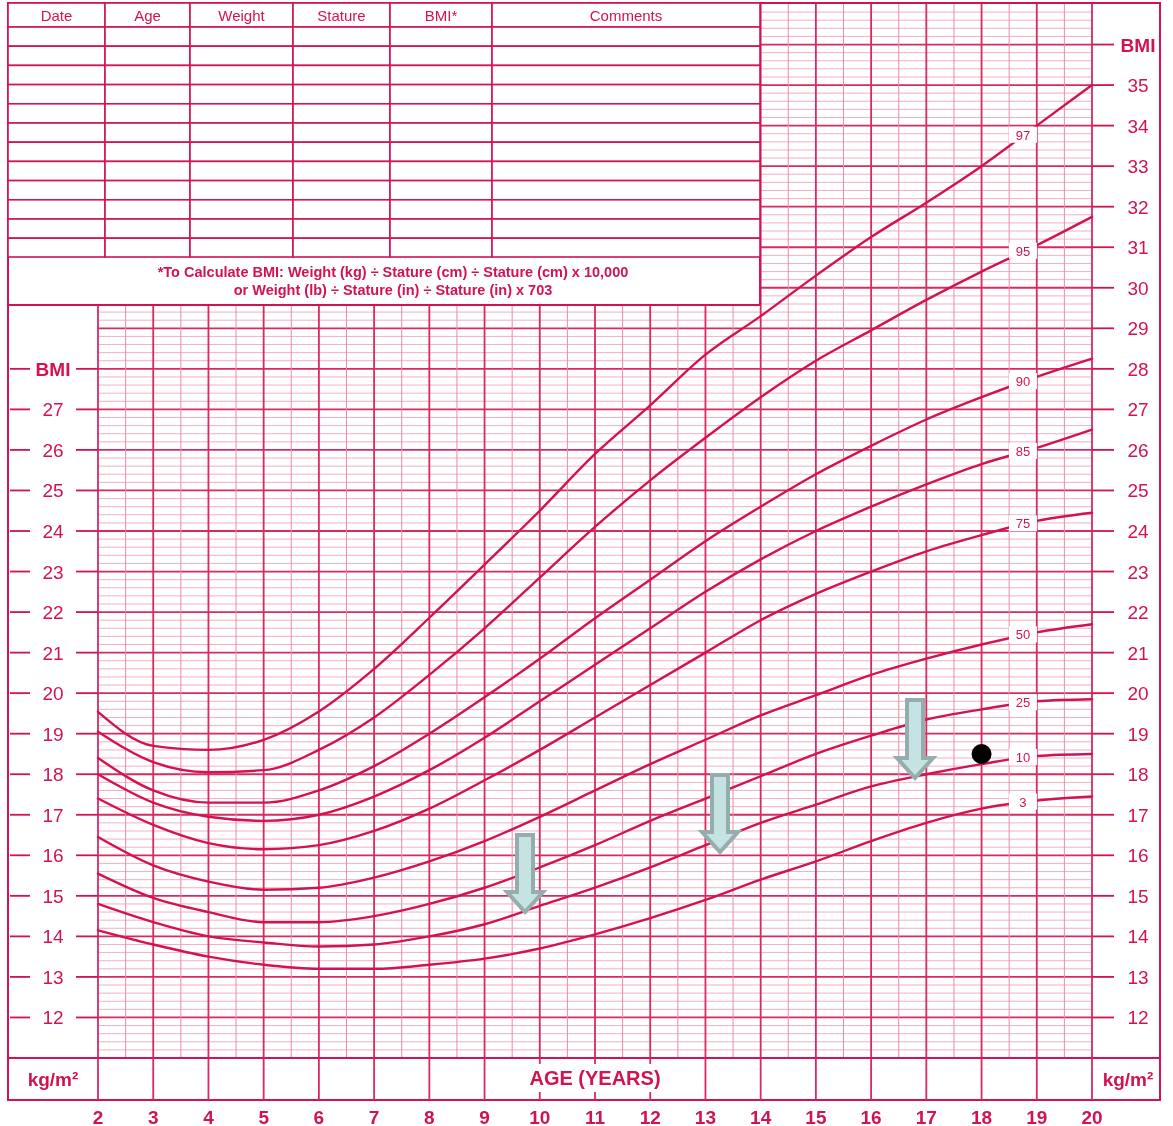 The width and height of the screenshot is (1173, 1126). I want to click on y2-tick-label: 22, so click(1138, 613).